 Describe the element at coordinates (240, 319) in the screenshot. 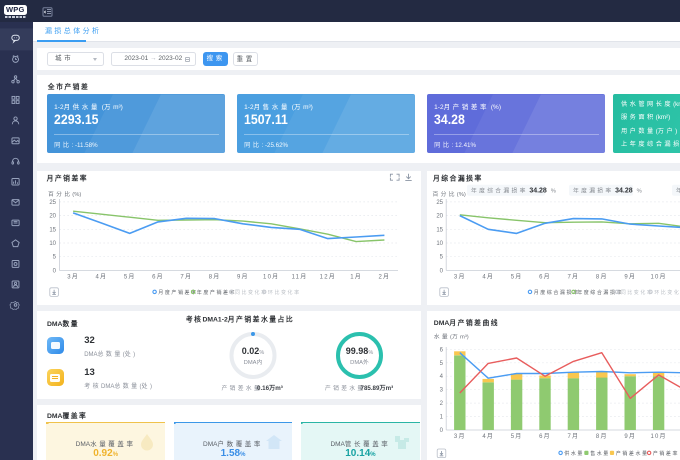

I see `svg-text: 考核DMA1-2月产销差水量占比` at that location.